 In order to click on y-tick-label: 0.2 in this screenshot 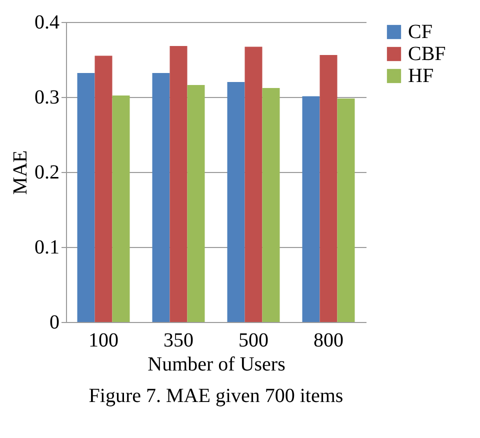, I will do `click(47, 173)`.